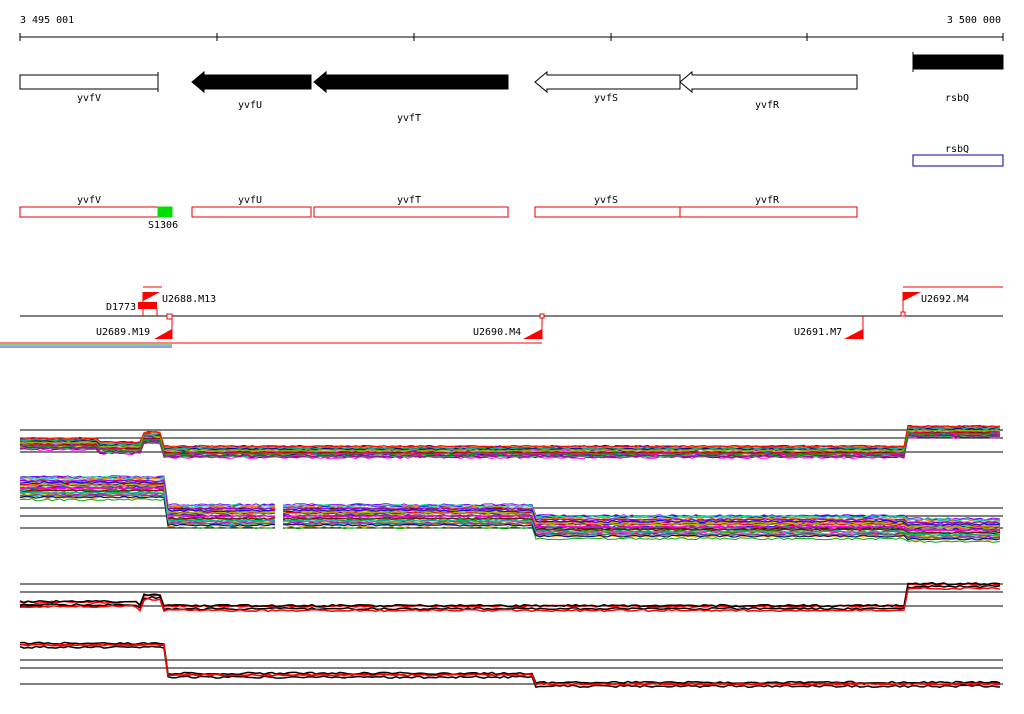 The width and height of the screenshot is (1024, 714). Describe the element at coordinates (250, 200) in the screenshot. I see `transcript-label: yvfU` at that location.